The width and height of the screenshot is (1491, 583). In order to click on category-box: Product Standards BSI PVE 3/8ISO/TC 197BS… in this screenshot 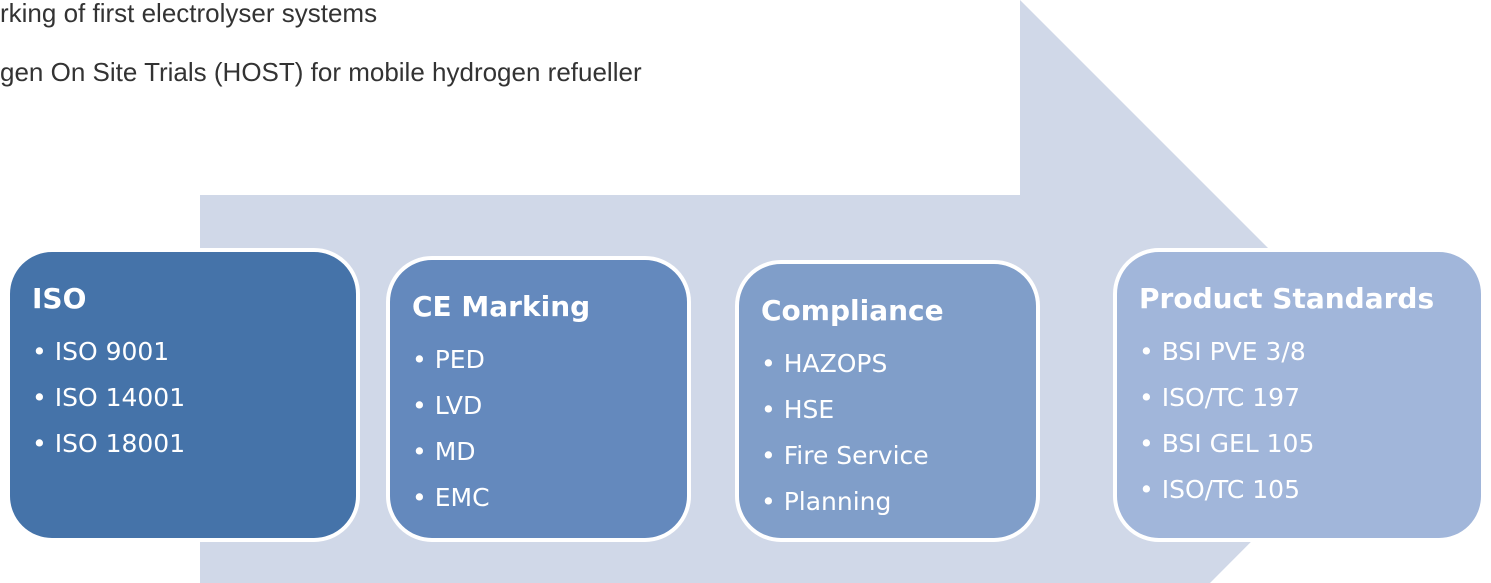, I will do `click(1299, 395)`.